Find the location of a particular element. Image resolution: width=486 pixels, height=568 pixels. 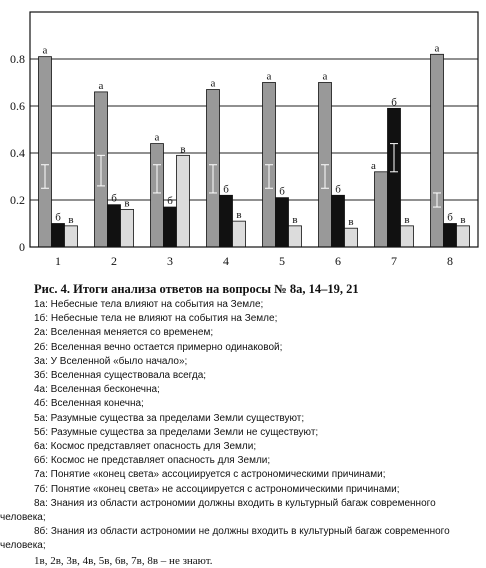

x-tick-label: 2 is located at coordinates (114, 261).